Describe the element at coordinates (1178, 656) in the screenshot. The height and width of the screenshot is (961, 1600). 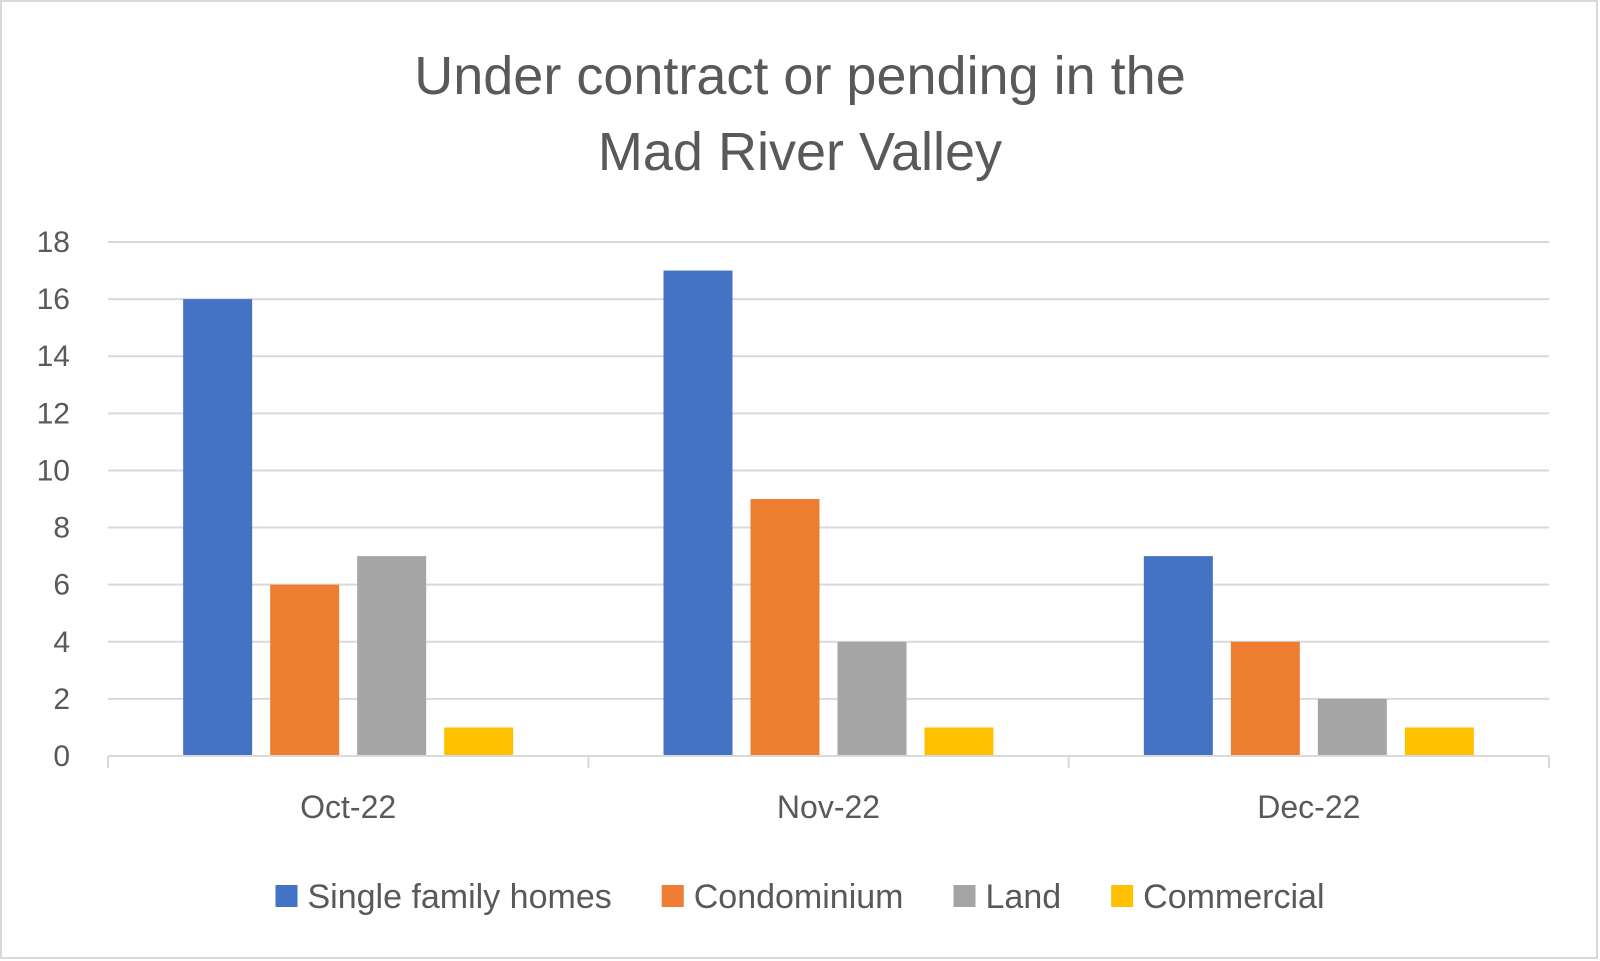
I see `bar-dec-22-single-family-homes` at that location.